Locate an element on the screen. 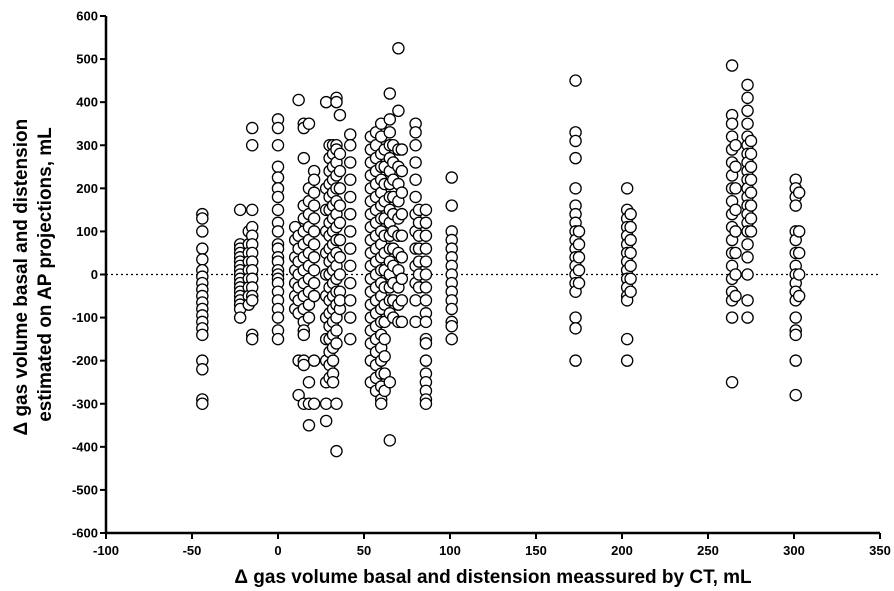 Image resolution: width=894 pixels, height=591 pixels. y-tick-label: 600 is located at coordinates (87, 16).